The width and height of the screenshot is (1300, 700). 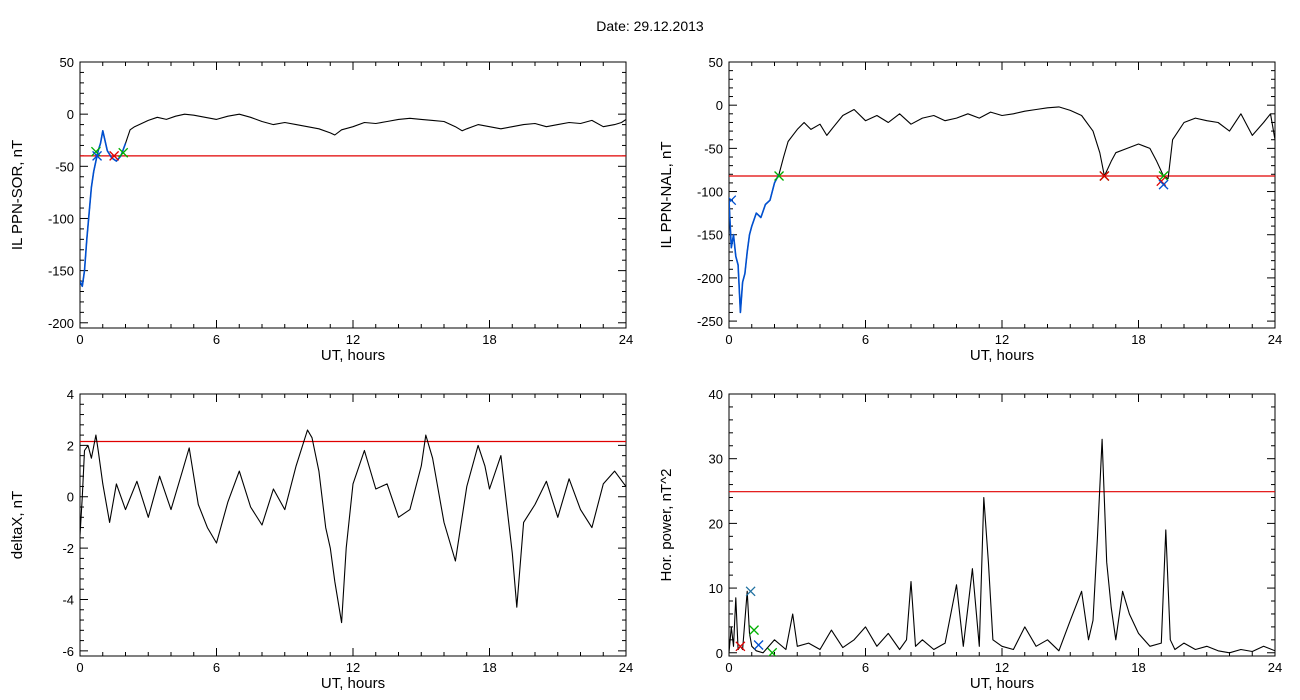 What do you see at coordinates (710, 321) in the screenshot?
I see `y-tick-label: -250` at bounding box center [710, 321].